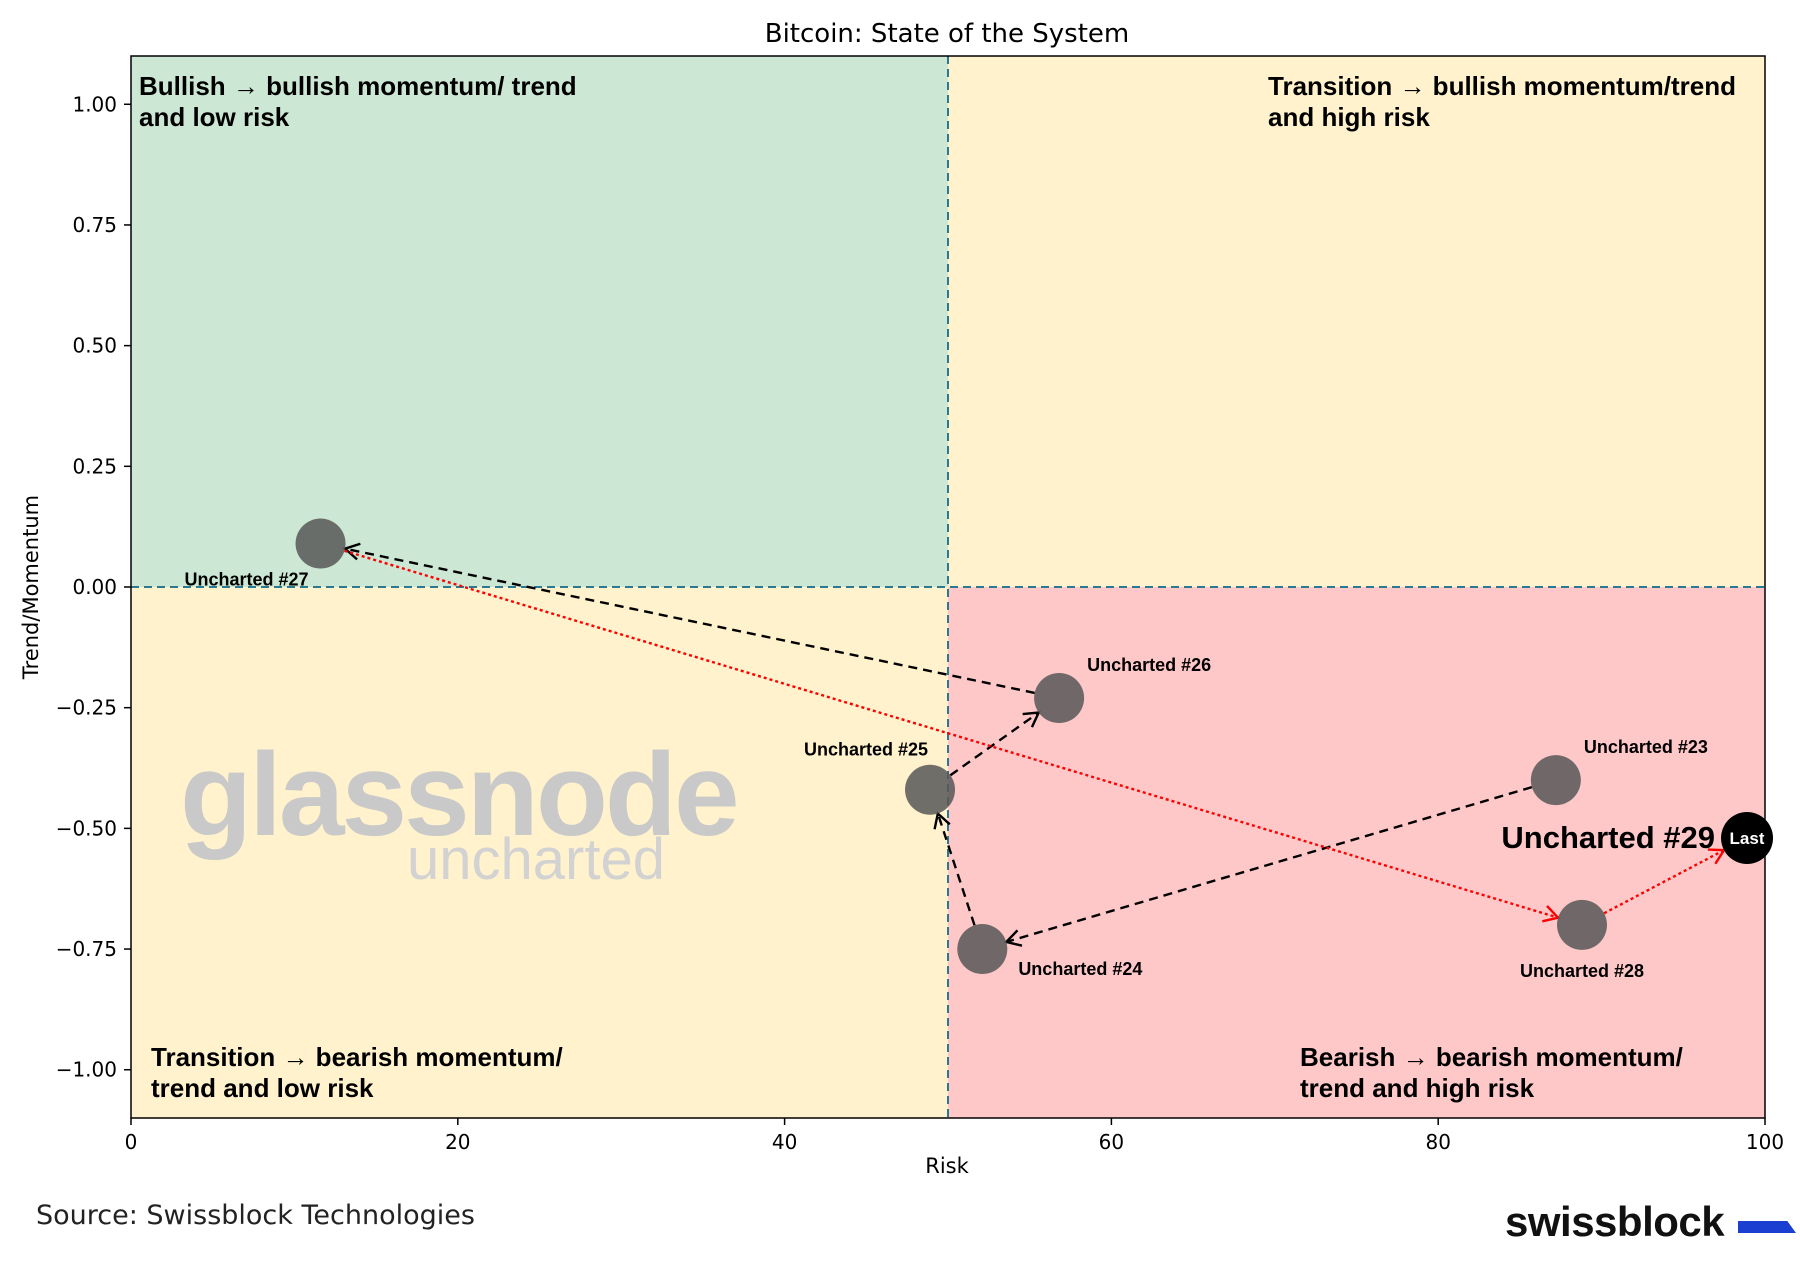 The image size is (1800, 1261). I want to click on y-tick-label: 1.00, so click(94, 104).